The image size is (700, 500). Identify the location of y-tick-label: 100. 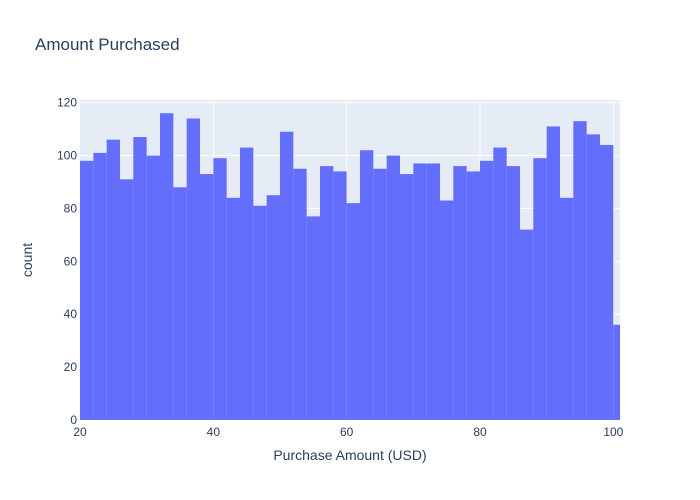
(67, 156).